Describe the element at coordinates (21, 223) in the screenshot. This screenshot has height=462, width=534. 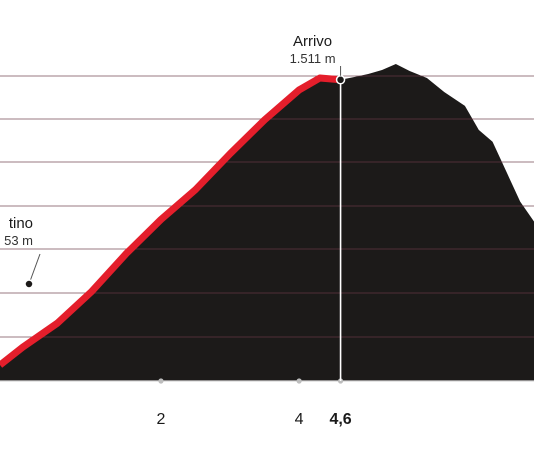
I see `start-label: tino` at that location.